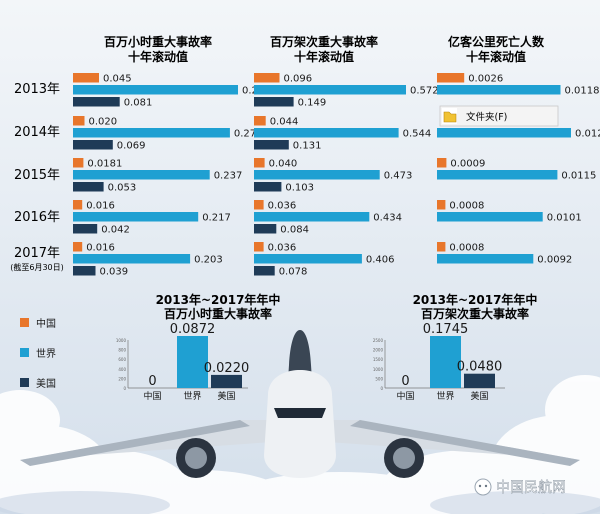  I want to click on bar-1-美国-0, so click(96, 102).